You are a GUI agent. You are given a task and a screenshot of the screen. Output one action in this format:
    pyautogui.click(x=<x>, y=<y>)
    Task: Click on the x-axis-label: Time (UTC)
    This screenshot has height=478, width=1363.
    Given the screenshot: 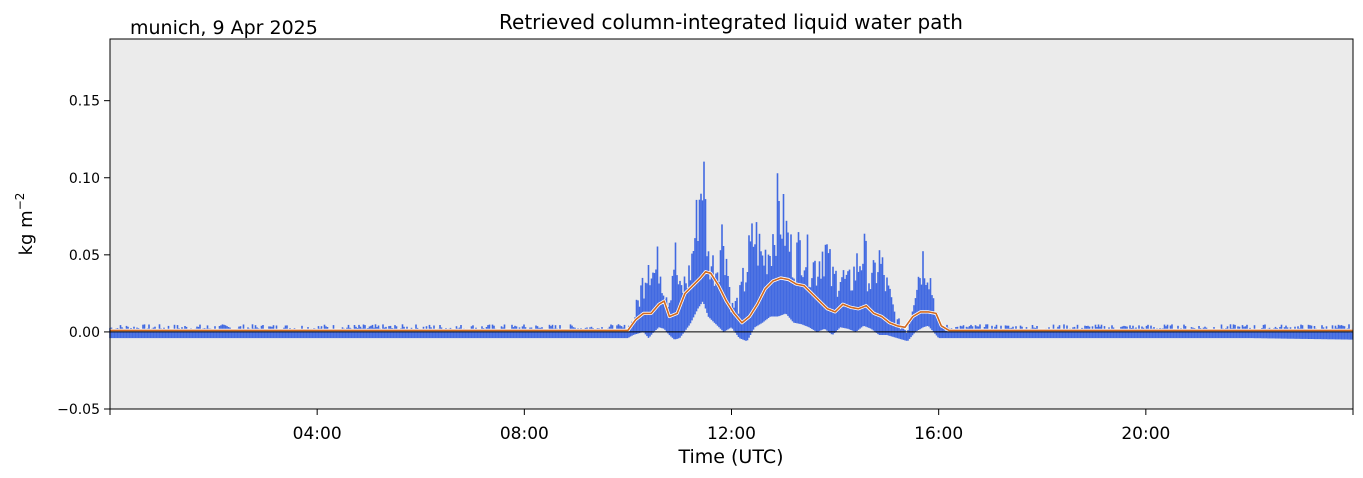 What is the action you would take?
    pyautogui.click(x=730, y=457)
    